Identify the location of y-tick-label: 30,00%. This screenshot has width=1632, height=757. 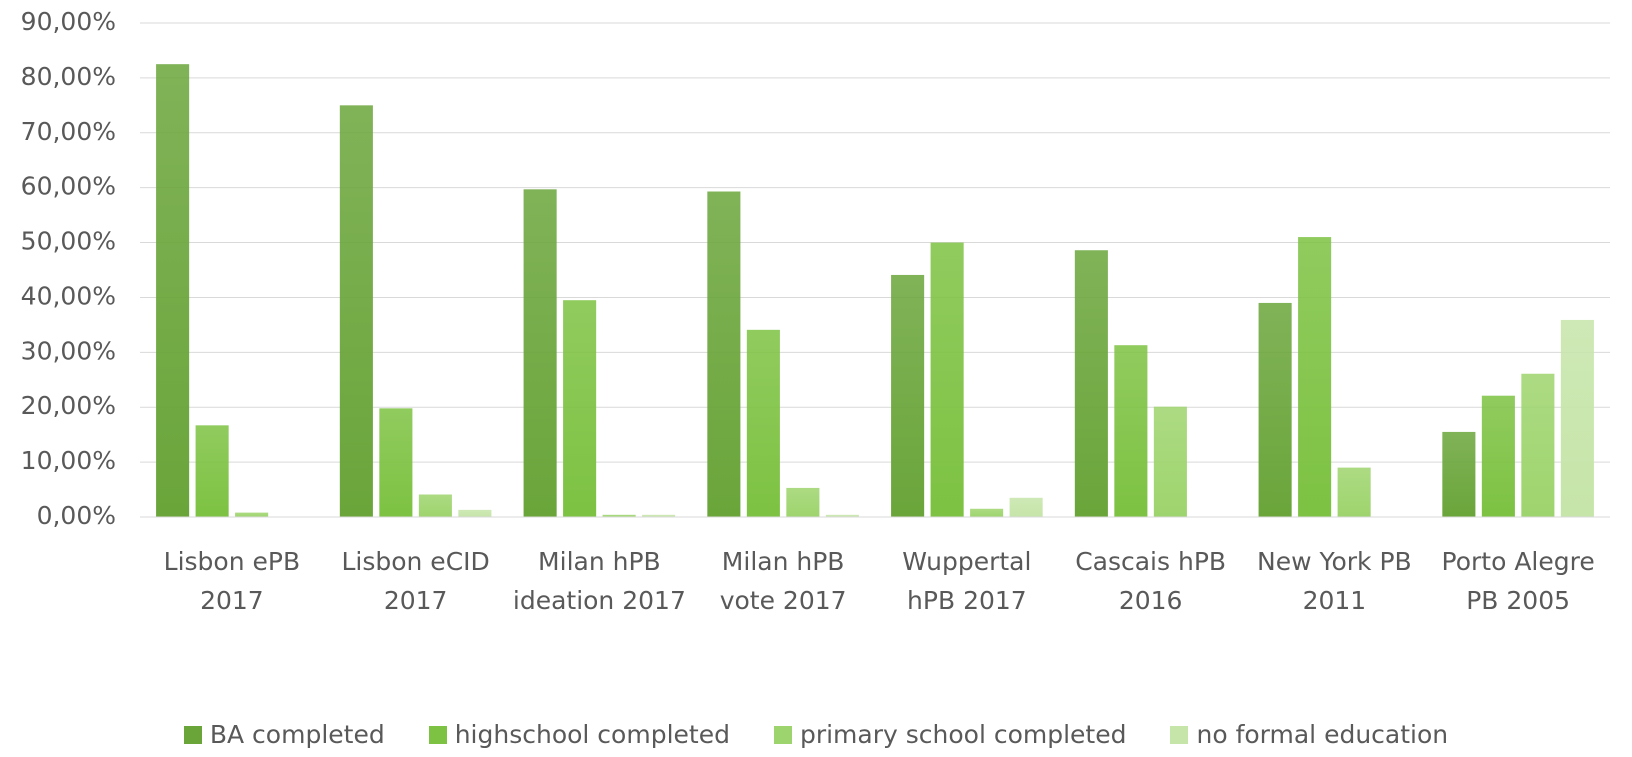
(68, 350).